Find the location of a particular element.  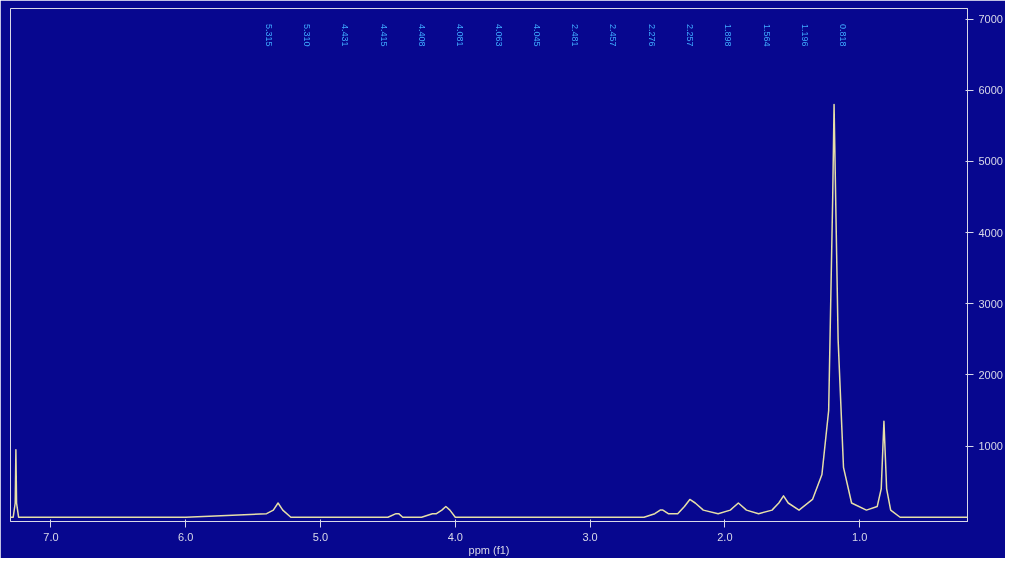

annotation: 4.081 is located at coordinates (460, 35).